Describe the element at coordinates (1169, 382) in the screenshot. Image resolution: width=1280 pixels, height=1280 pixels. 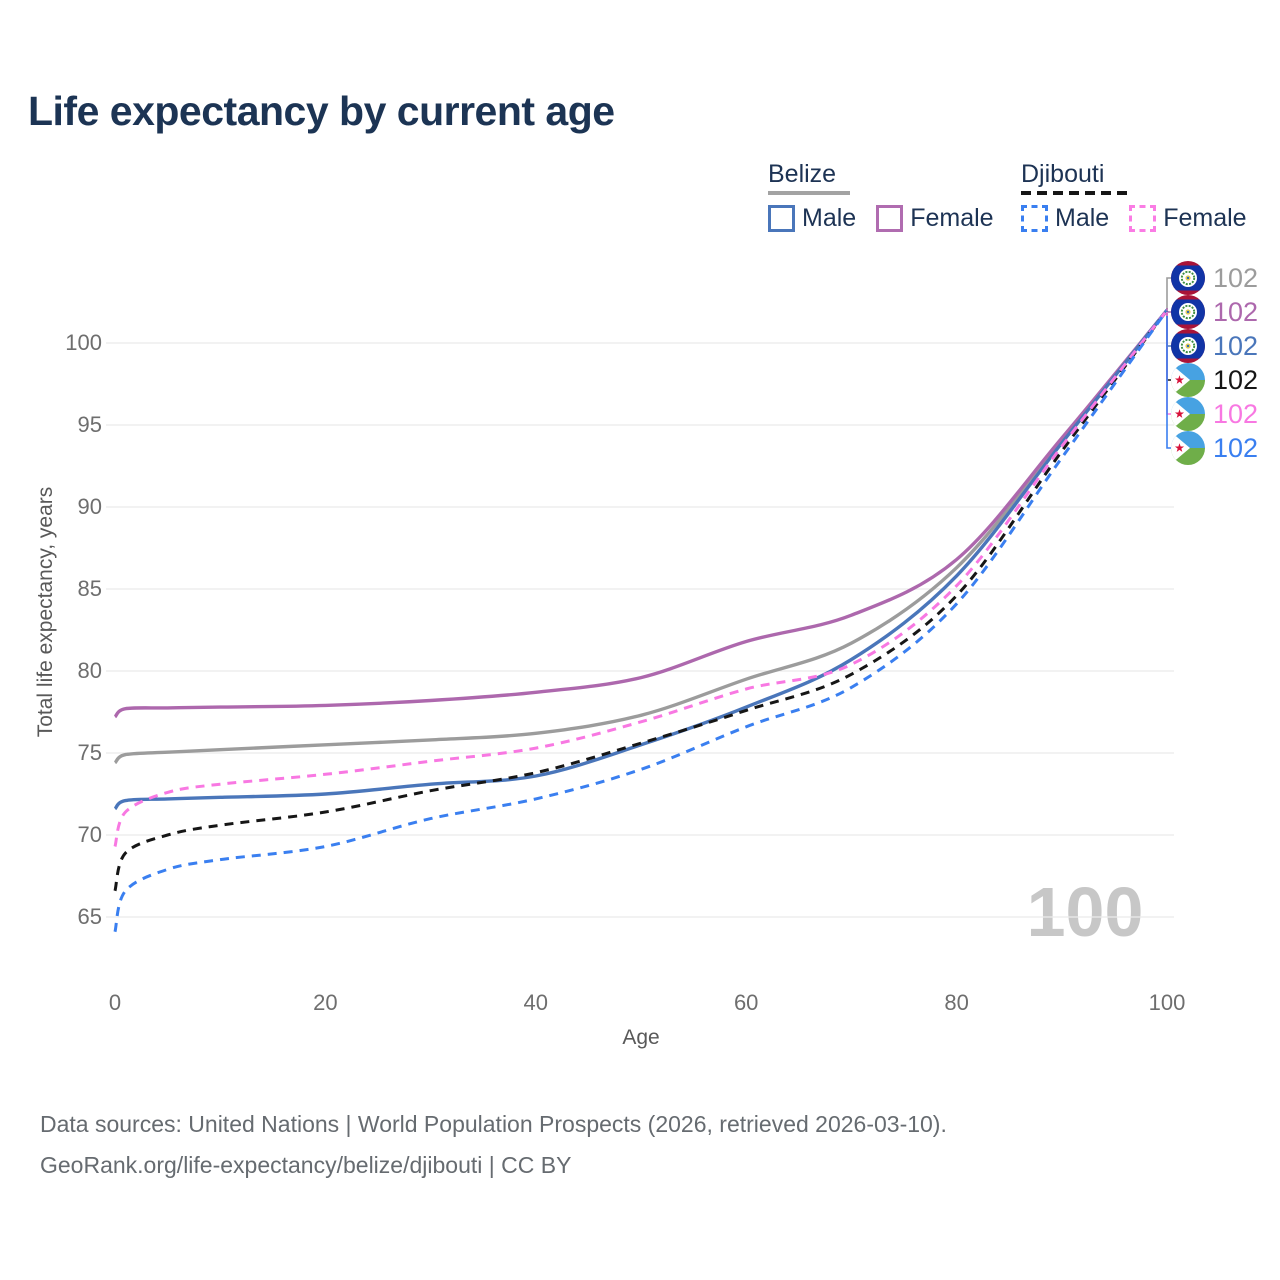
I see `leader-line-djibouti-male` at that location.